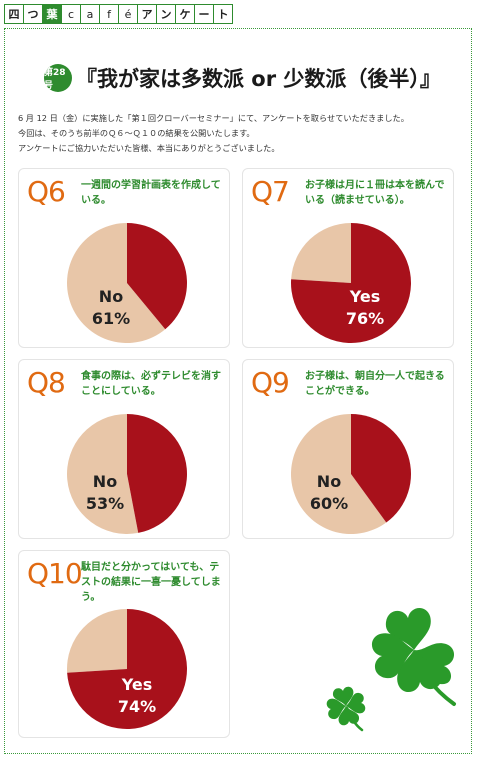 The height and width of the screenshot is (762, 480). I want to click on pie-percent-label: 61%, so click(111, 318).